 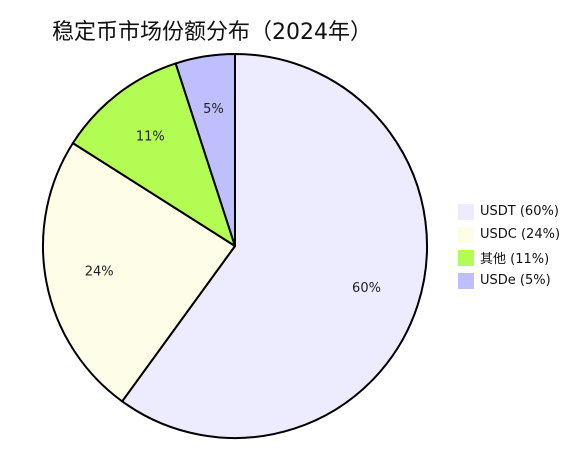 What do you see at coordinates (150, 136) in the screenshot?
I see `slice-data-label-2: 11%` at bounding box center [150, 136].